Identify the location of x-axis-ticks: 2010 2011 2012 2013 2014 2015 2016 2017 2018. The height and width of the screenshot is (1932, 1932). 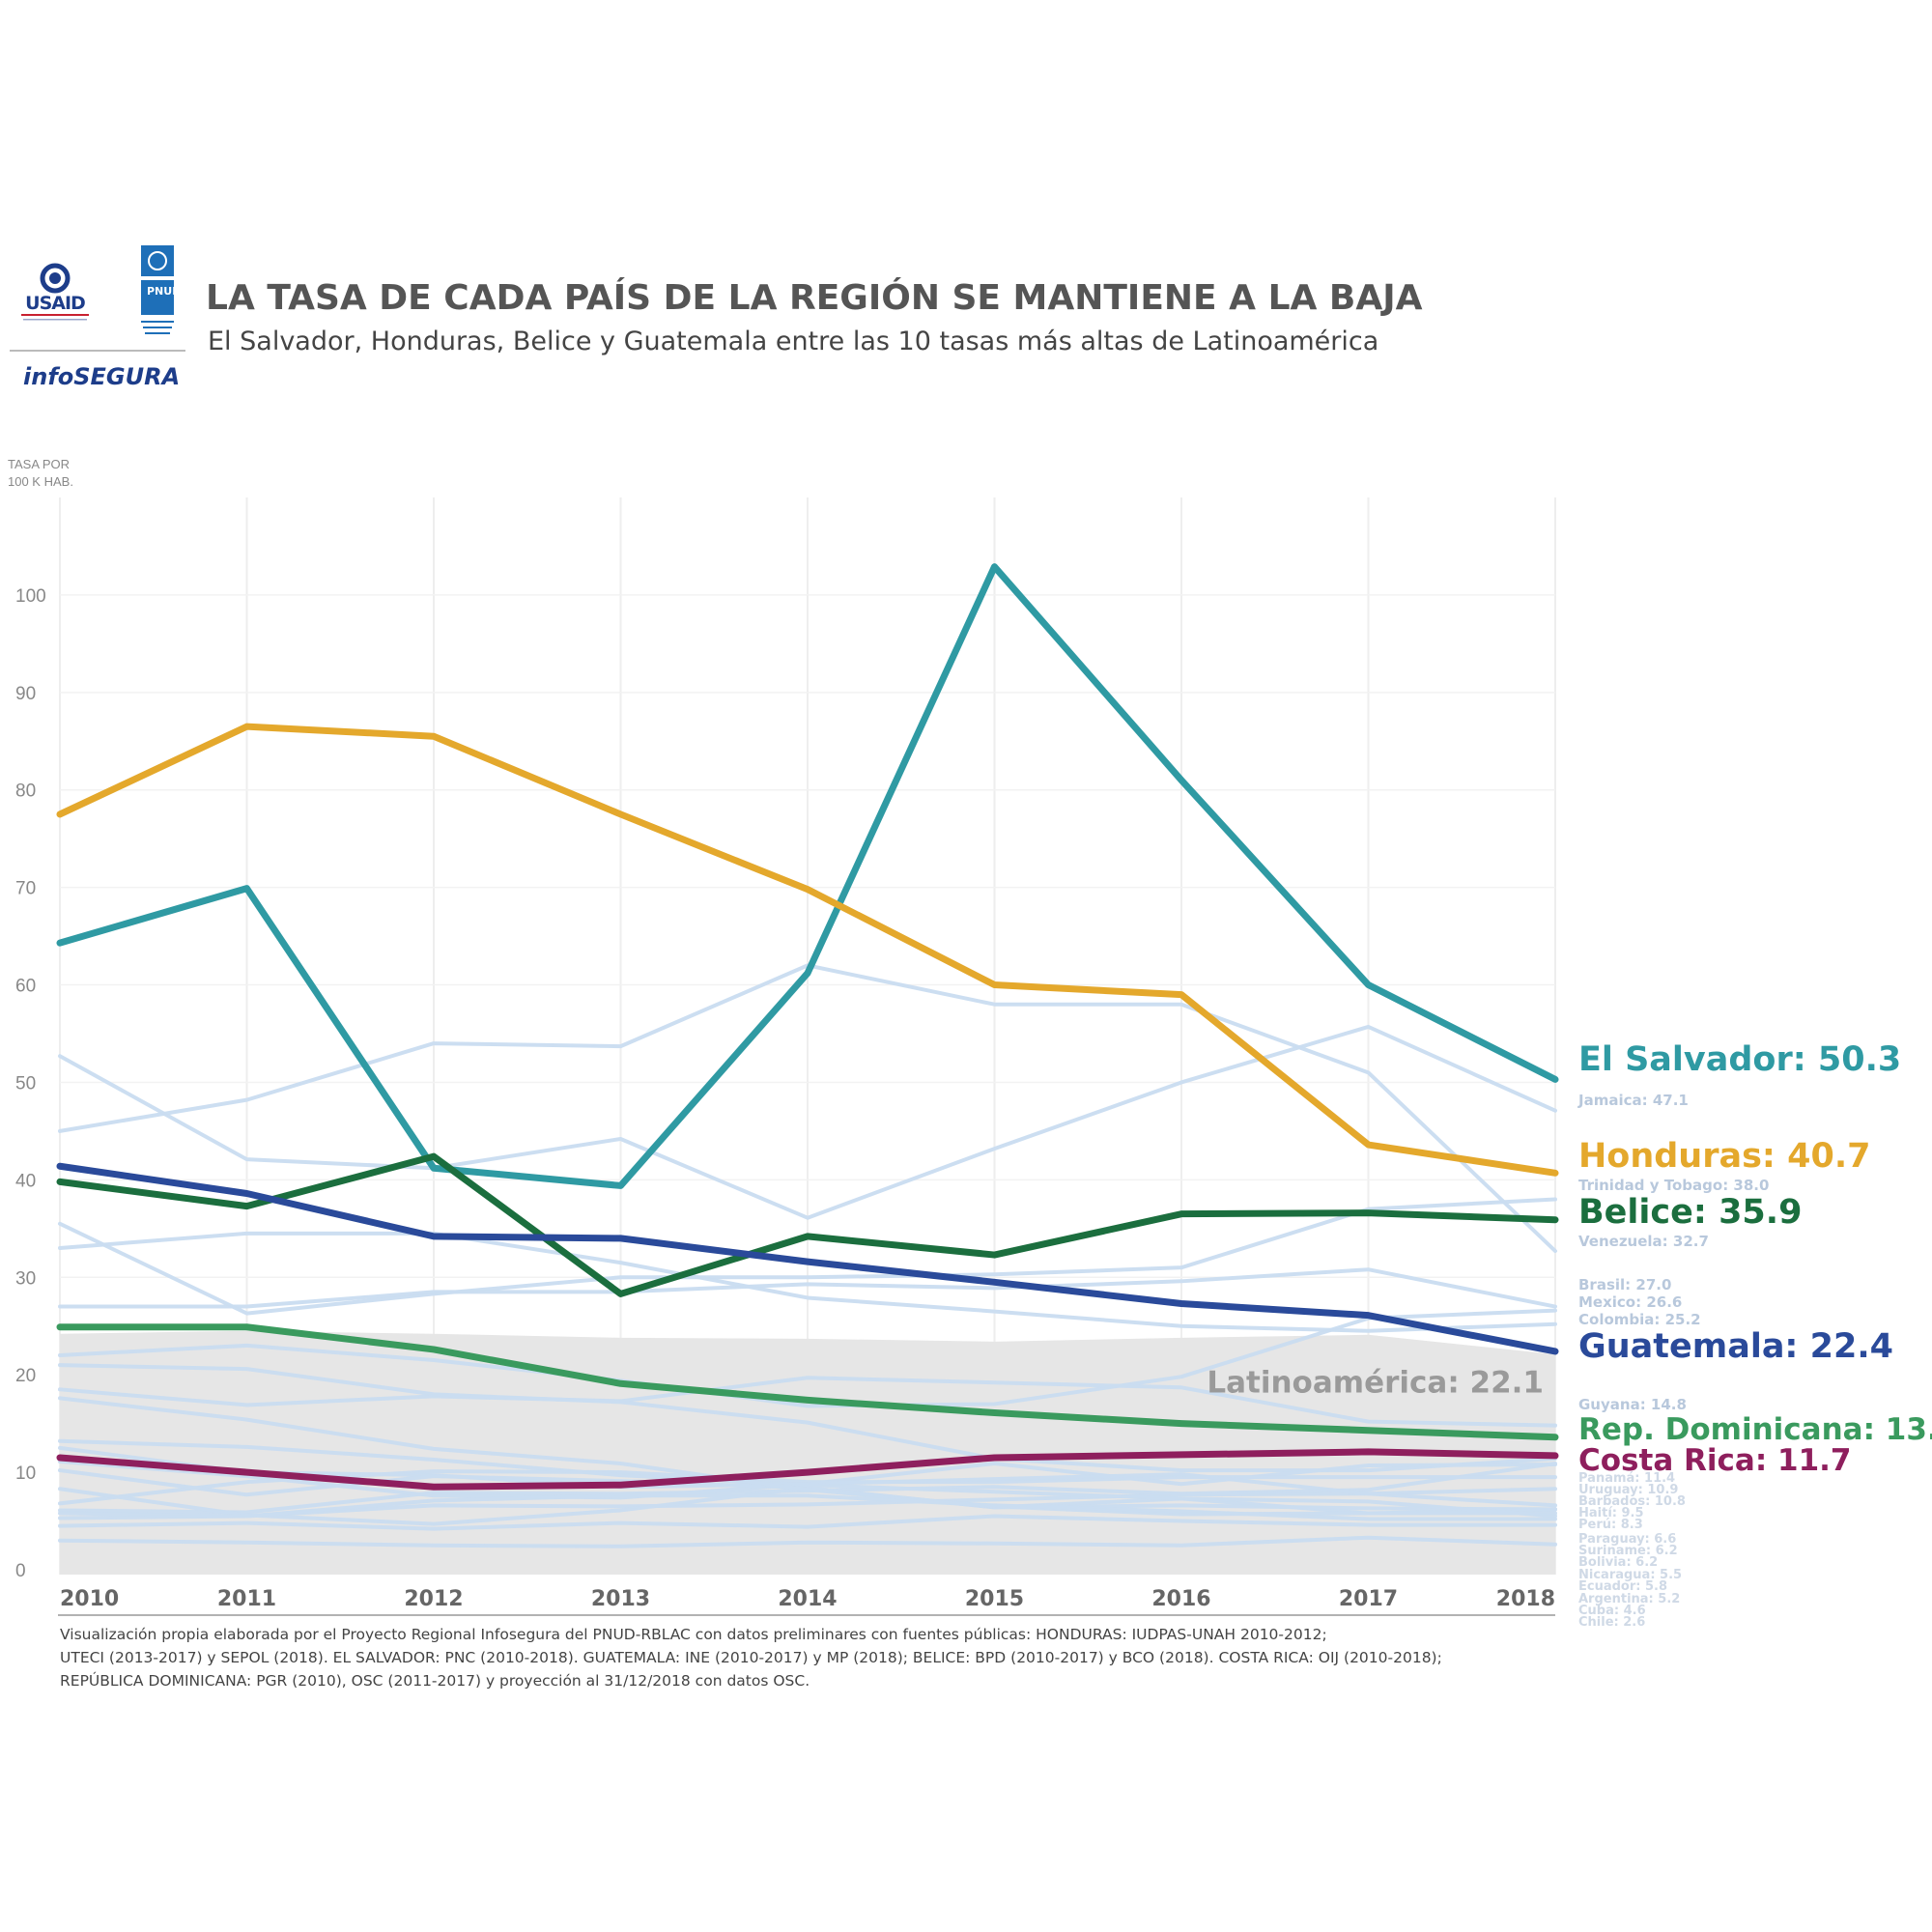
(807, 1599).